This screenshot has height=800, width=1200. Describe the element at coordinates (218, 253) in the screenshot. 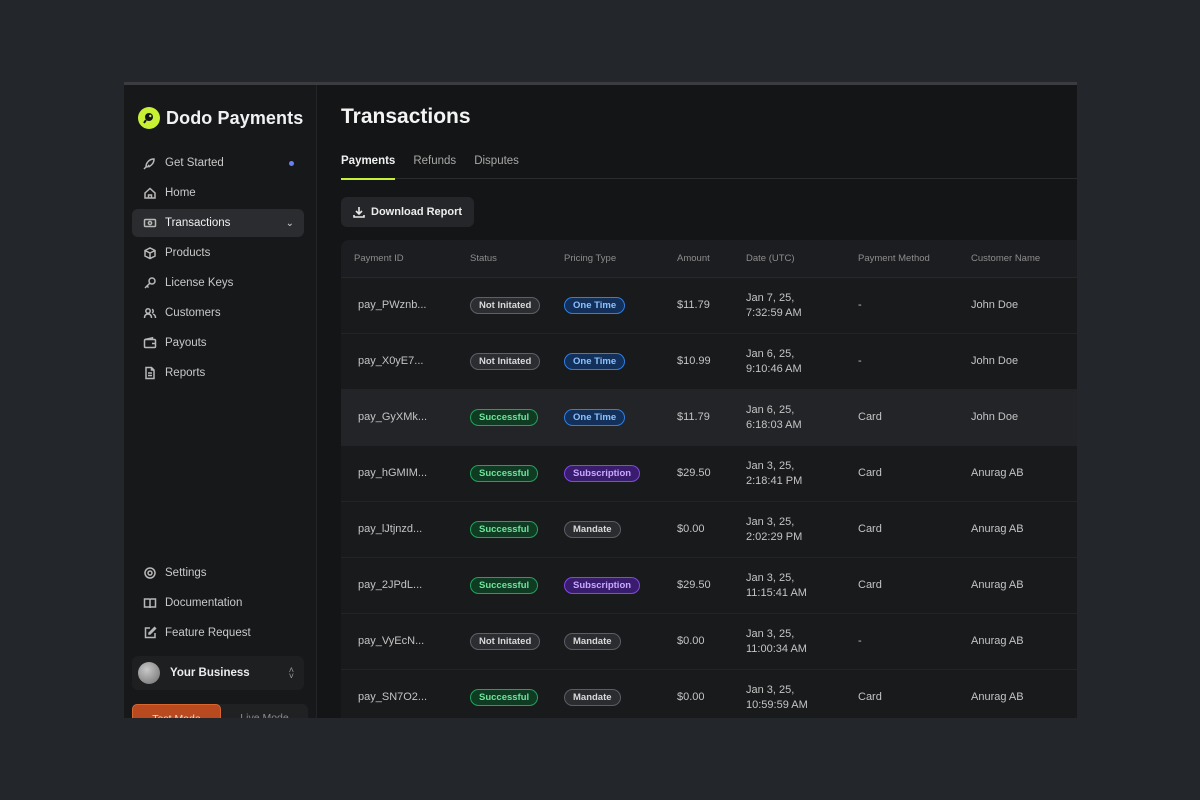

I see `sidebar-item-products: Products` at that location.